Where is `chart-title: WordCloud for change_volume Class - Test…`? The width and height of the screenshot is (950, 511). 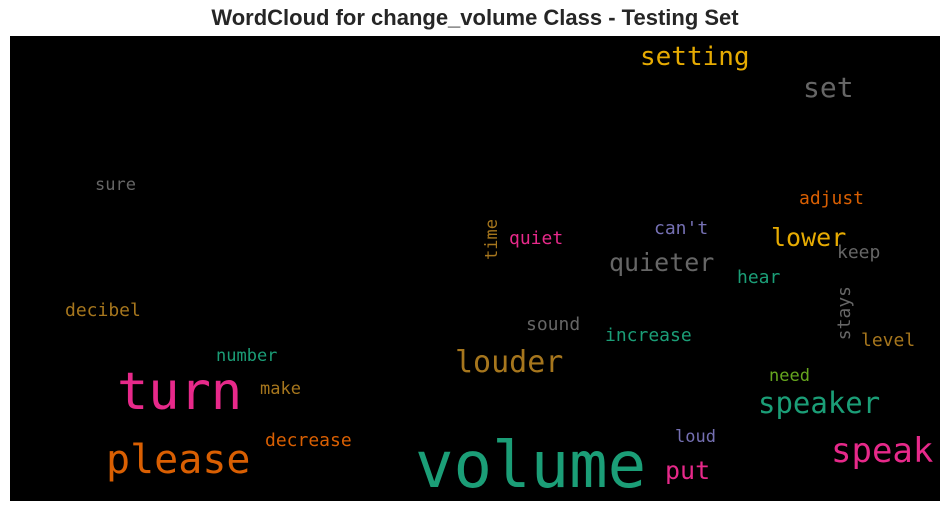
chart-title: WordCloud for change_volume Class - Test… is located at coordinates (475, 17).